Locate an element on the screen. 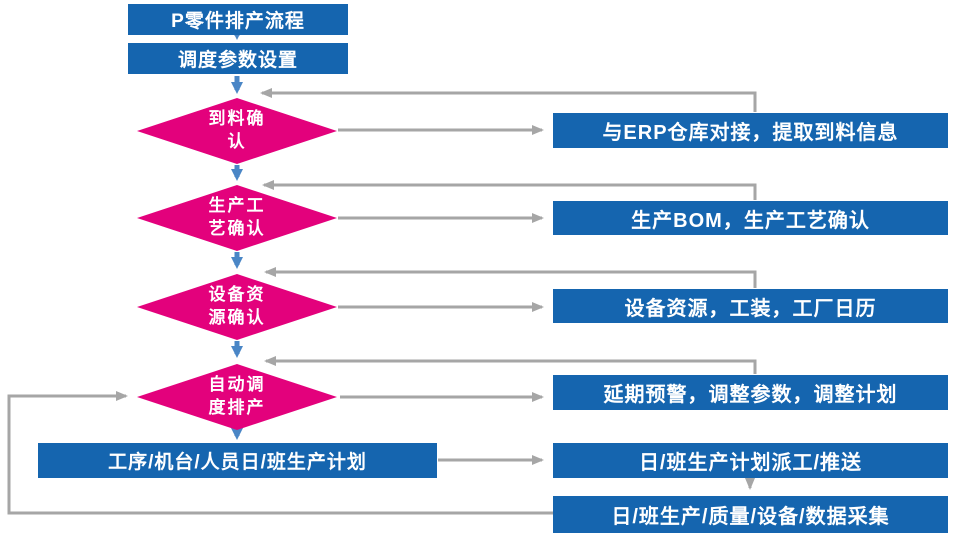  node-flow-title: P零件排产流程 is located at coordinates (238, 19).